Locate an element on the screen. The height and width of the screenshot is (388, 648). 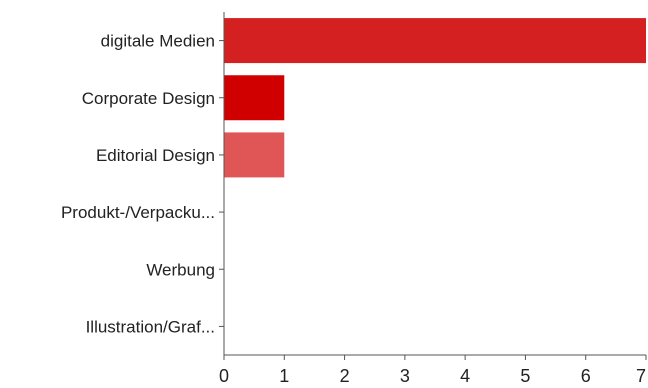
category-label: digitale Medien is located at coordinates (158, 41).